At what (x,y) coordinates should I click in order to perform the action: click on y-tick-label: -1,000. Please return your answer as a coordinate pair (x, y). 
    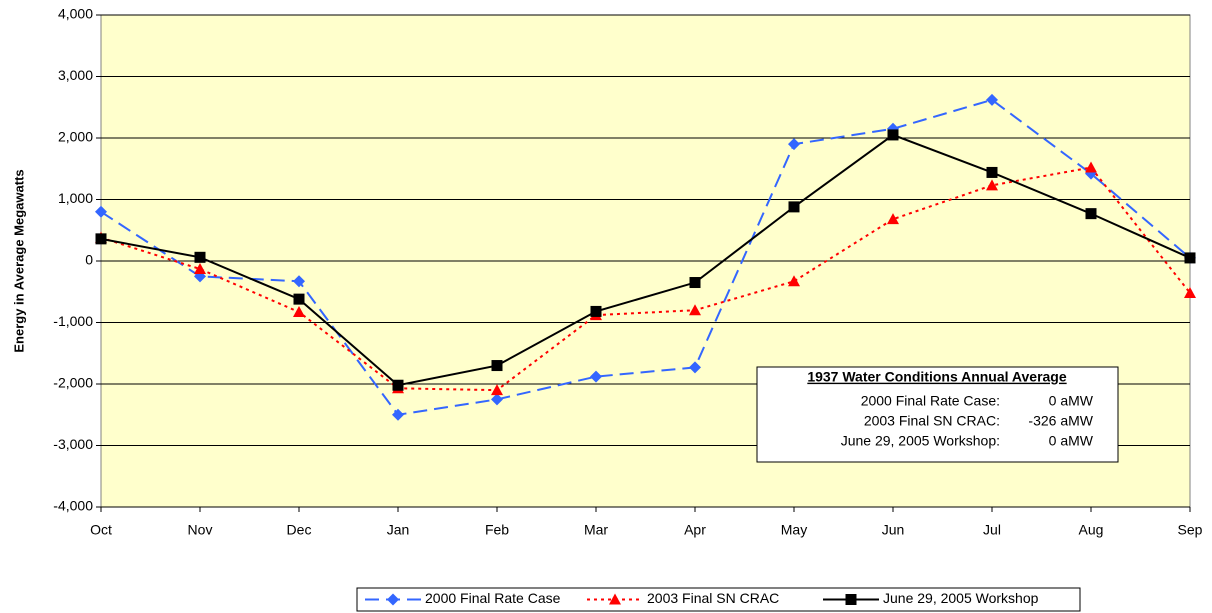
    Looking at the image, I should click on (73, 321).